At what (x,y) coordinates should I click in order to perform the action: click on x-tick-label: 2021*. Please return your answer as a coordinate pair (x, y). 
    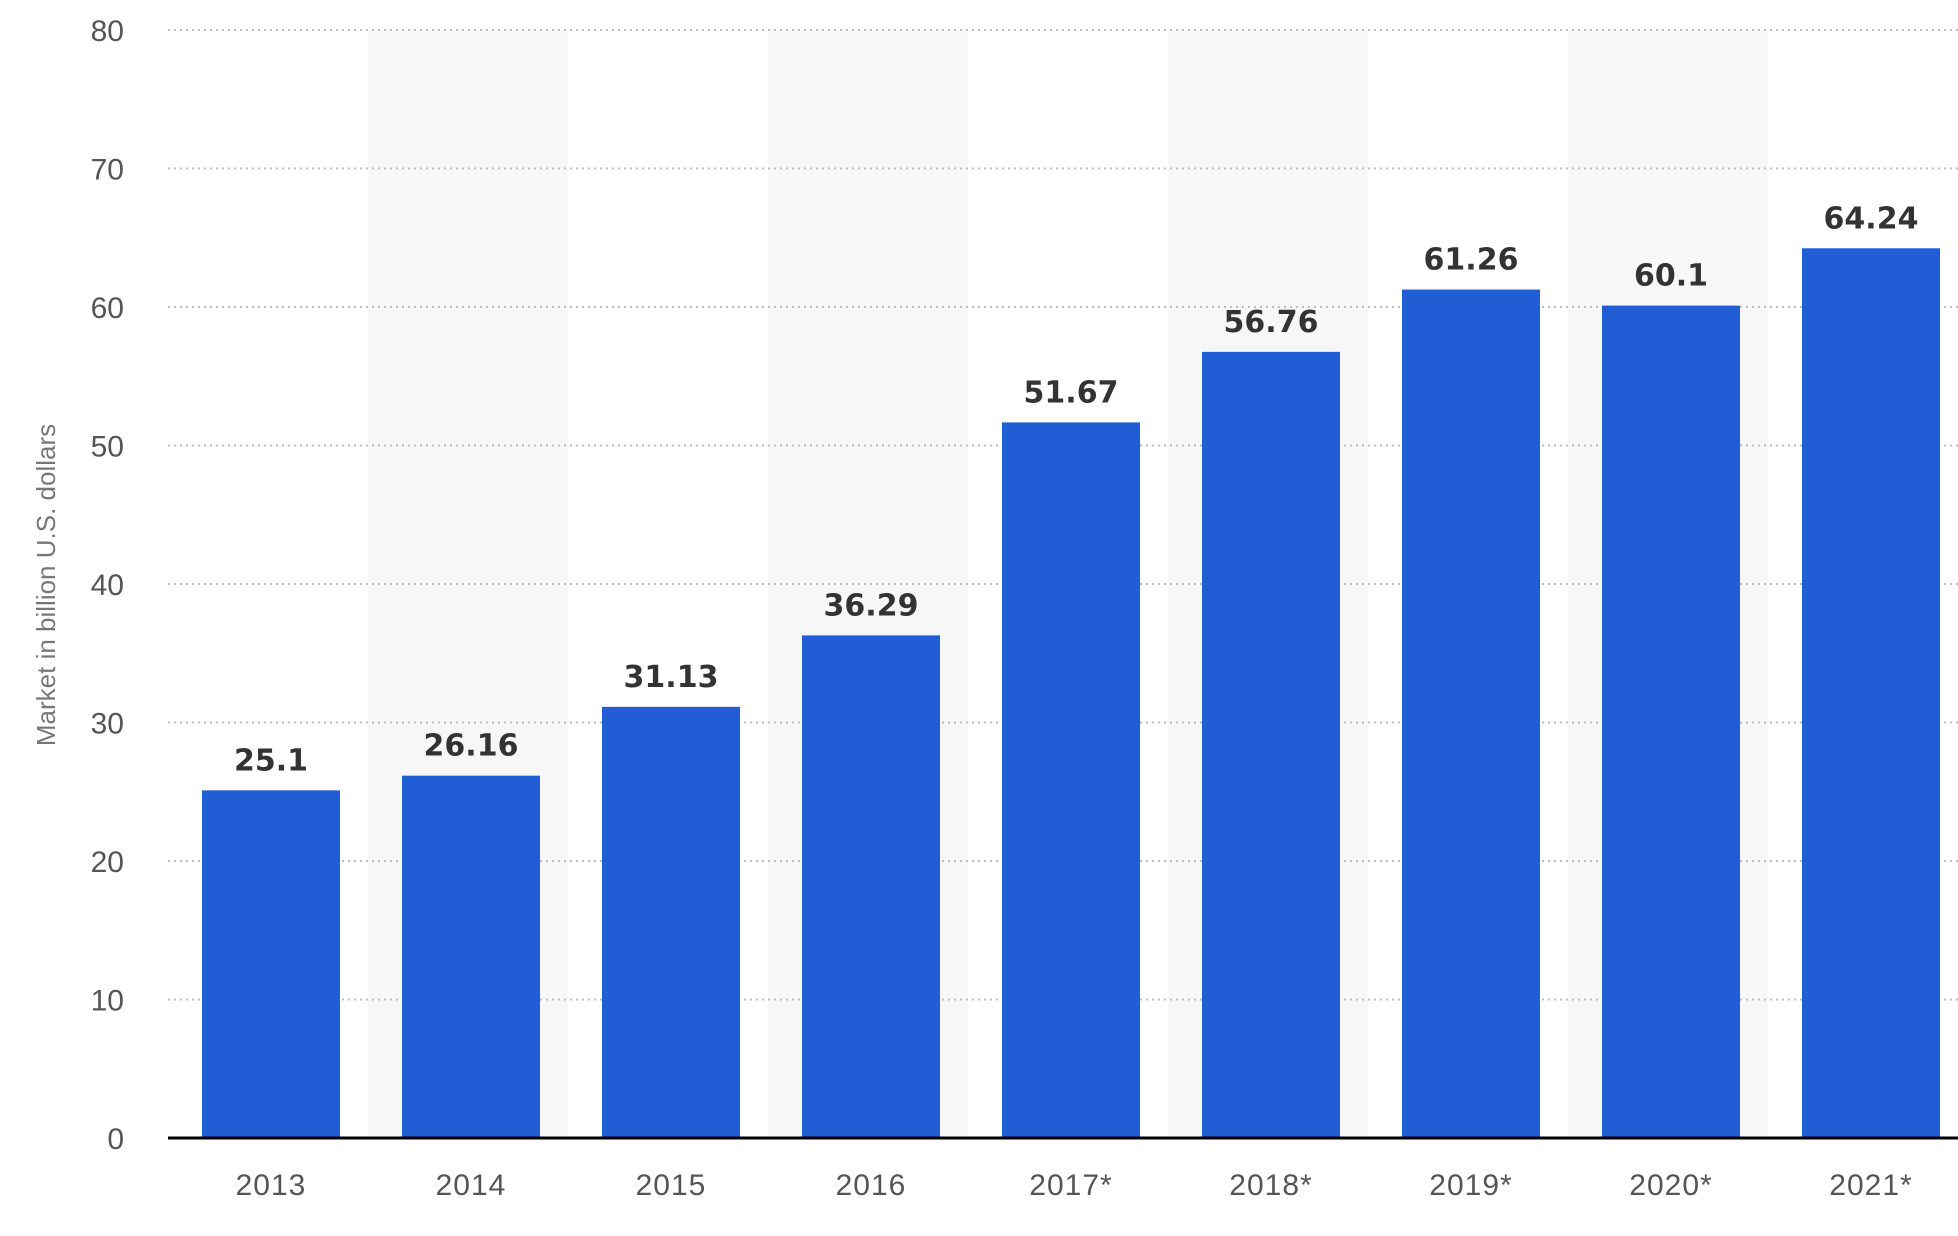
    Looking at the image, I should click on (1870, 1185).